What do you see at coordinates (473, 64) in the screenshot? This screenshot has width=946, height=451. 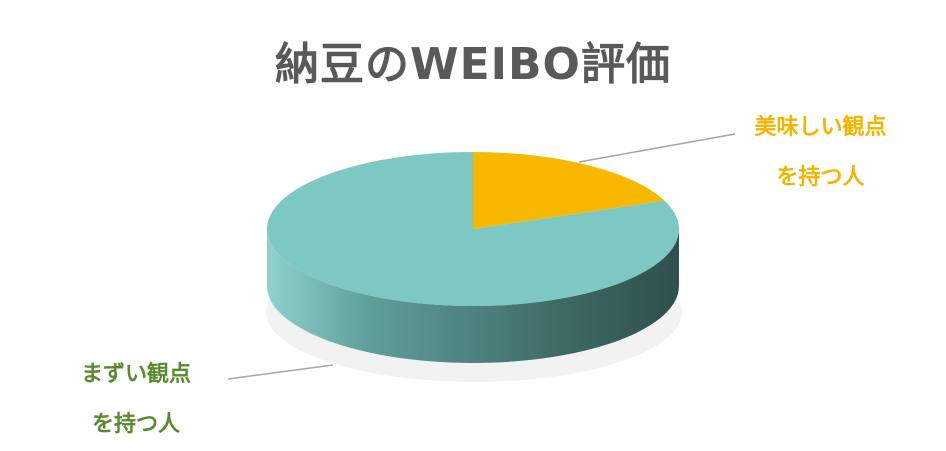 I see `chart-title: 納豆のWEIBO評価` at bounding box center [473, 64].